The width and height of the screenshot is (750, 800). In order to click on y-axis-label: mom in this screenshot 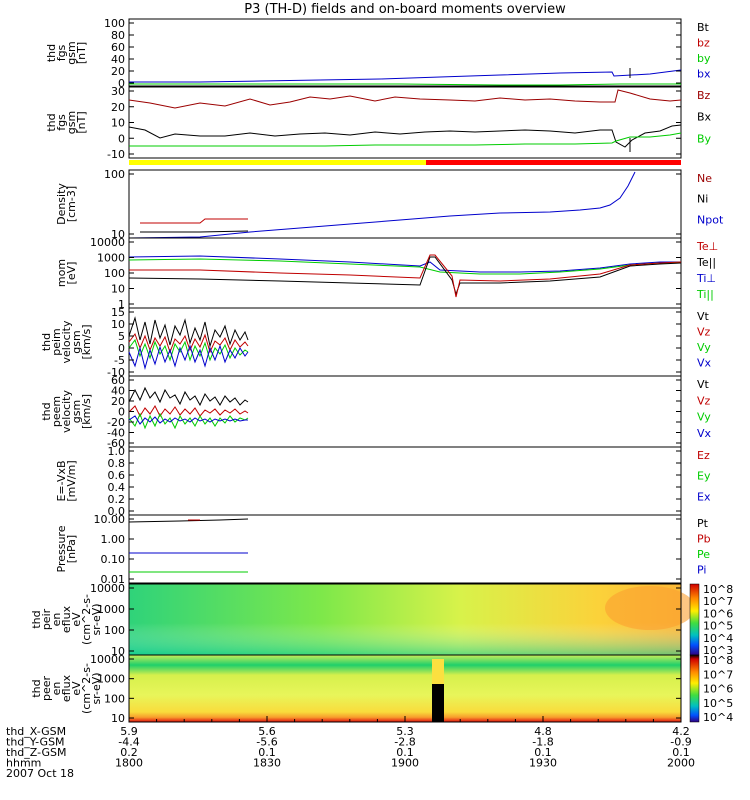, I will do `click(61, 273)`.